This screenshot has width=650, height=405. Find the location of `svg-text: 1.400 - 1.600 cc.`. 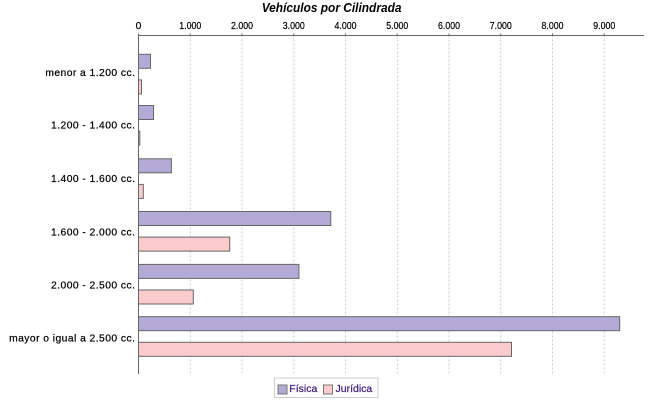

svg-text: 1.400 - 1.600 cc. is located at coordinates (93, 179).